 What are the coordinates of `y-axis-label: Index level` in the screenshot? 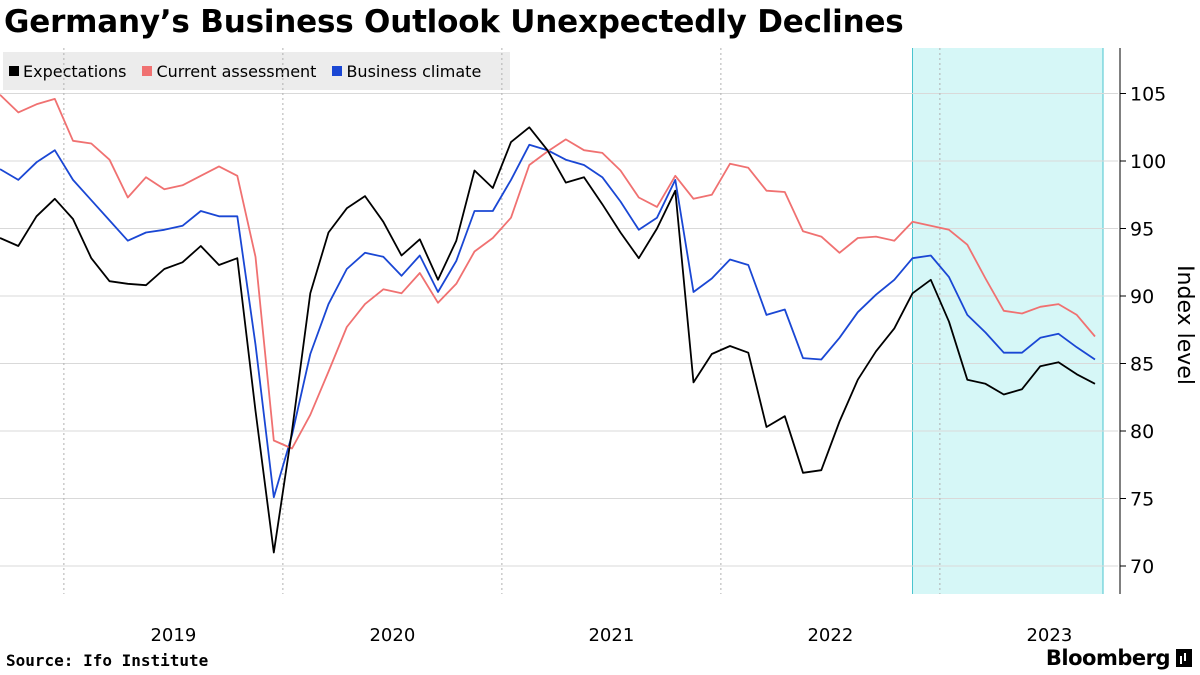 It's located at (1184, 325).